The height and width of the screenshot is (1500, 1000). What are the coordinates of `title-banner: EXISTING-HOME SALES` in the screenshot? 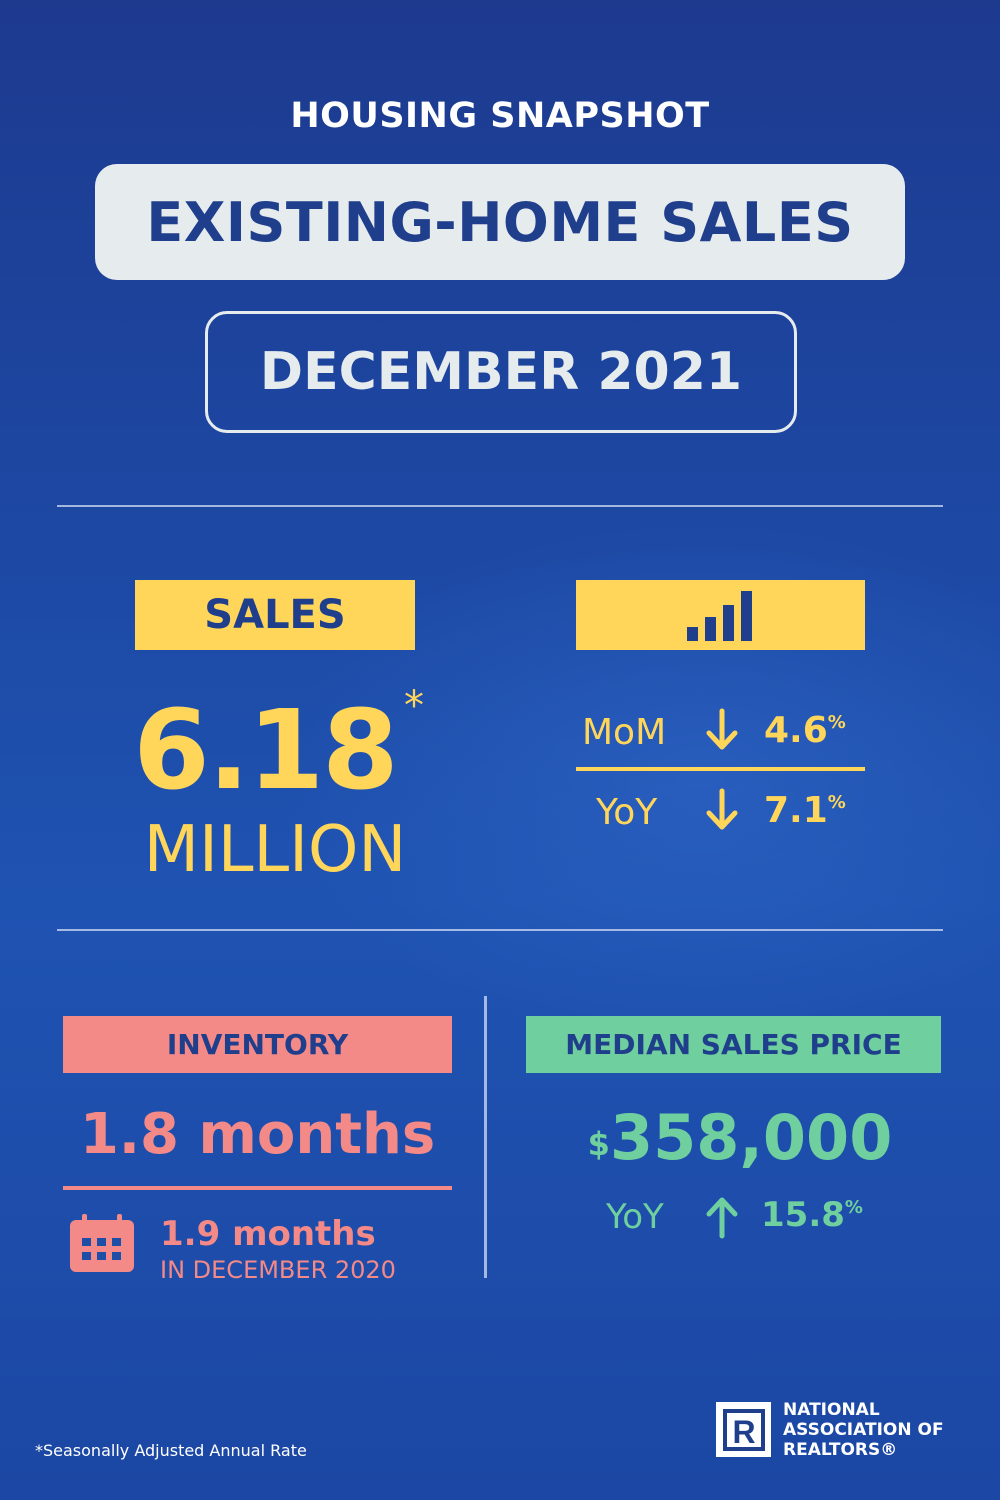 It's located at (500, 222).